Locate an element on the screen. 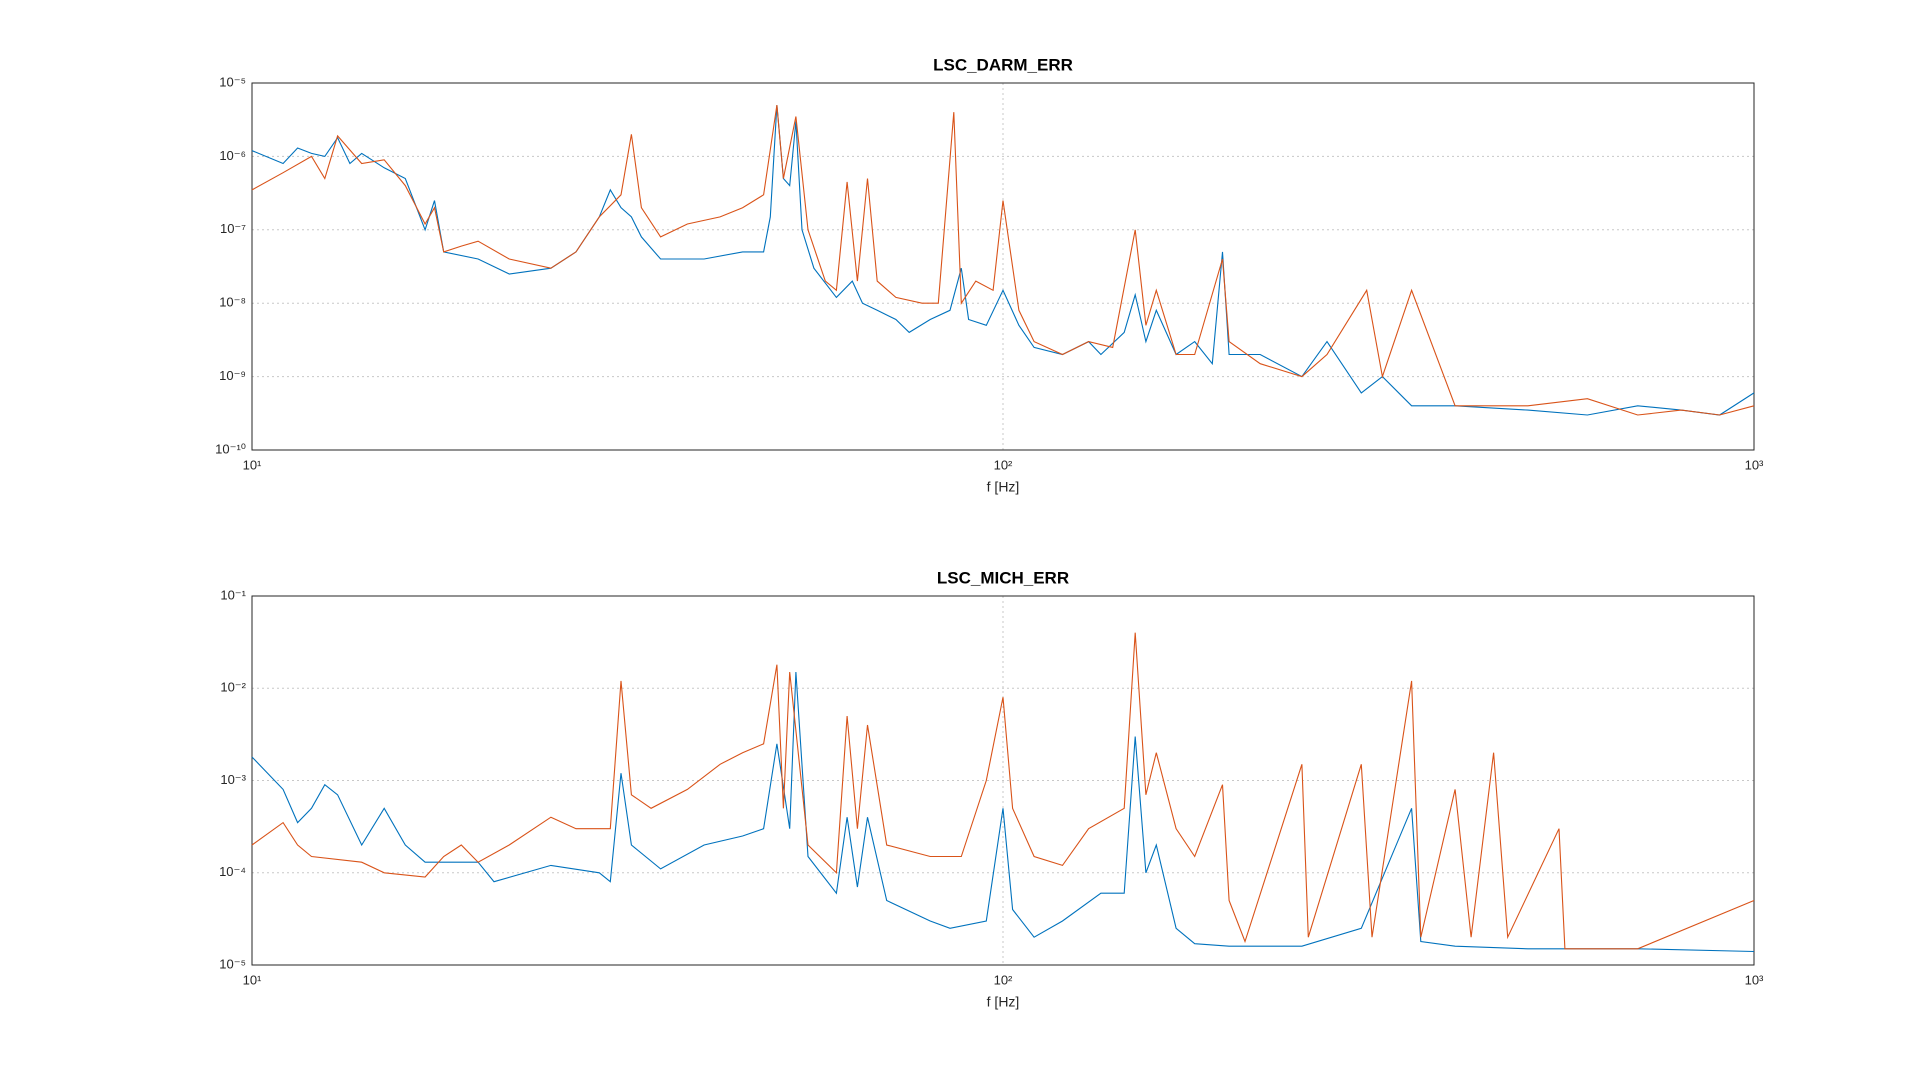 This screenshot has height=1079, width=1920. chart-title: LSC_MICH_ERR is located at coordinates (1003, 577).